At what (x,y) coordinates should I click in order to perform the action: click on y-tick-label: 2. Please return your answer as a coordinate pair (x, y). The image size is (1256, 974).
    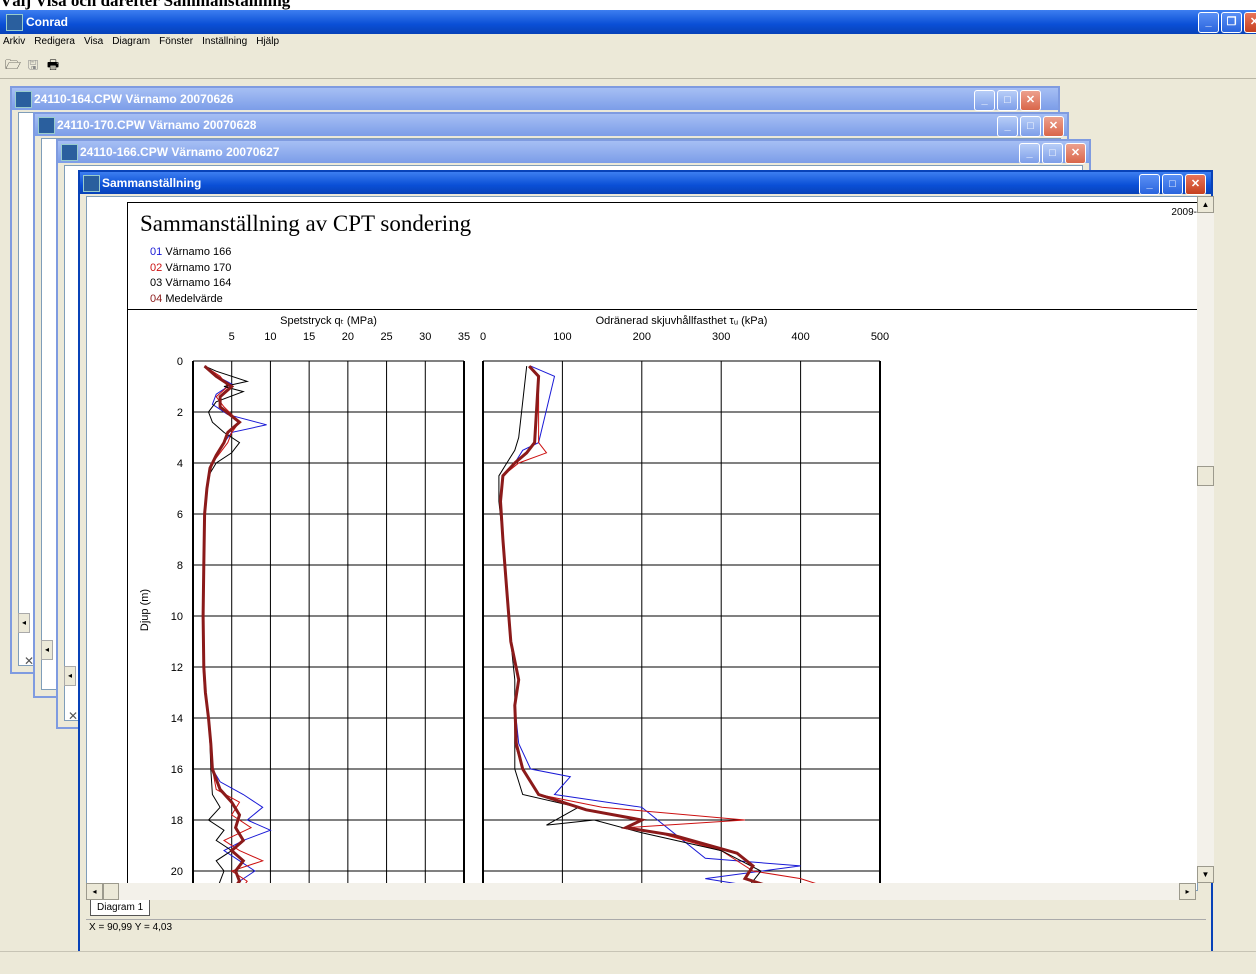
    Looking at the image, I should click on (180, 413).